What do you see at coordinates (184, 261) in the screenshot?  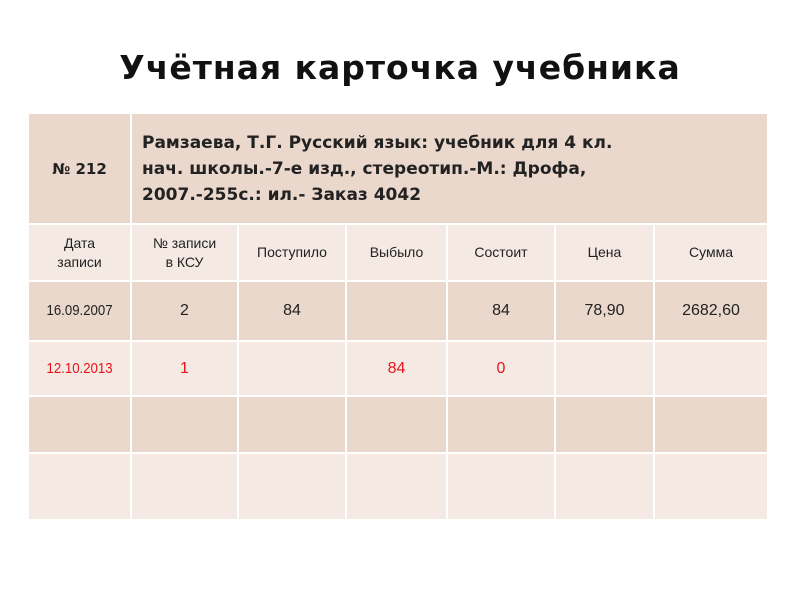 I see `header-line: в КСУ` at bounding box center [184, 261].